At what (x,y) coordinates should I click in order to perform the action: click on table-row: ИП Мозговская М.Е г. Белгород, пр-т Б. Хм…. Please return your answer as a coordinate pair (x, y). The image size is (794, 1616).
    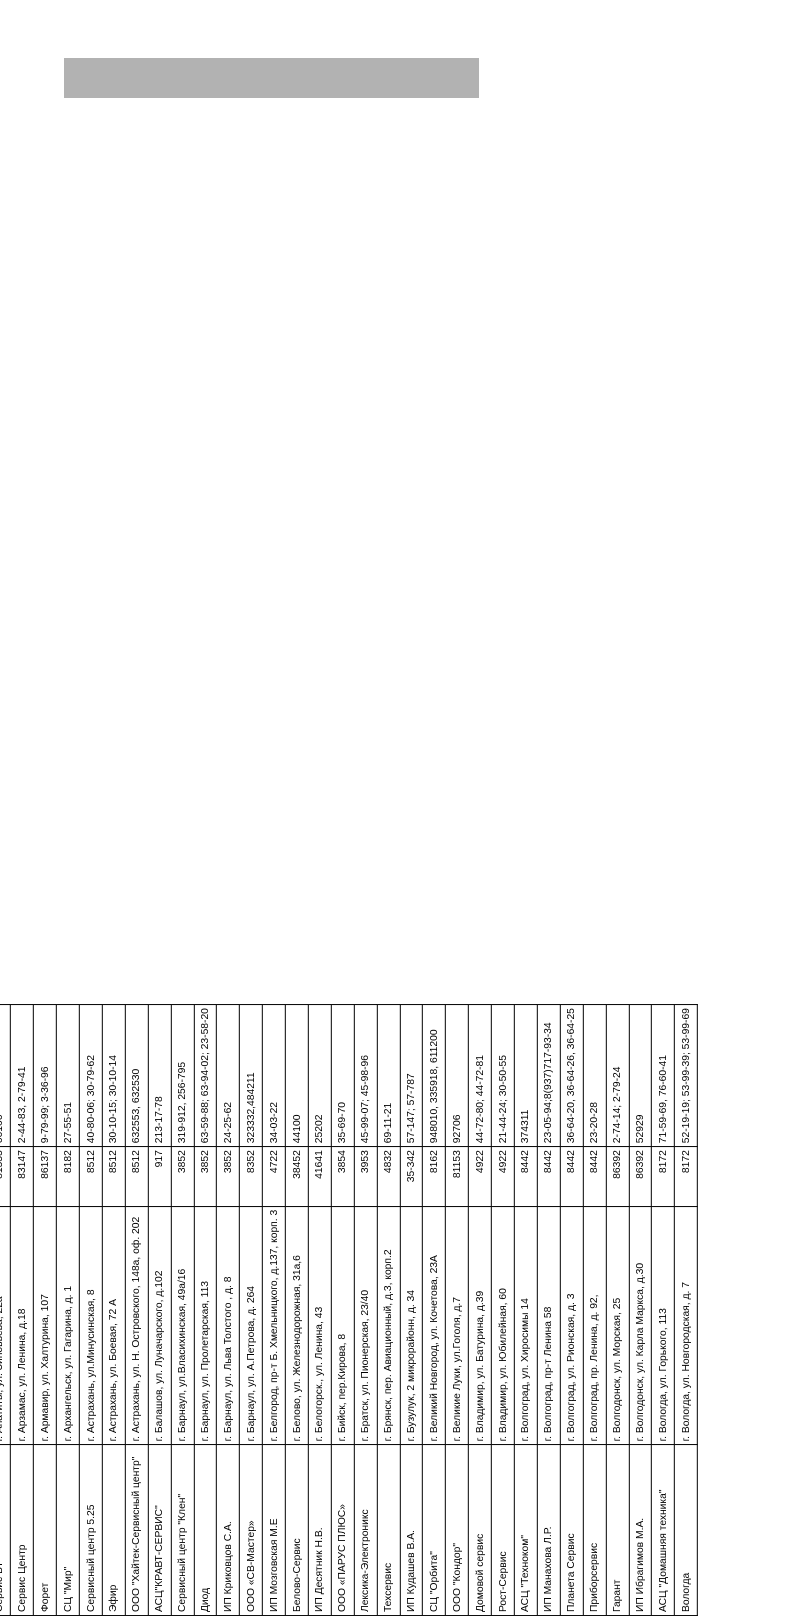
    Looking at the image, I should click on (274, 1310).